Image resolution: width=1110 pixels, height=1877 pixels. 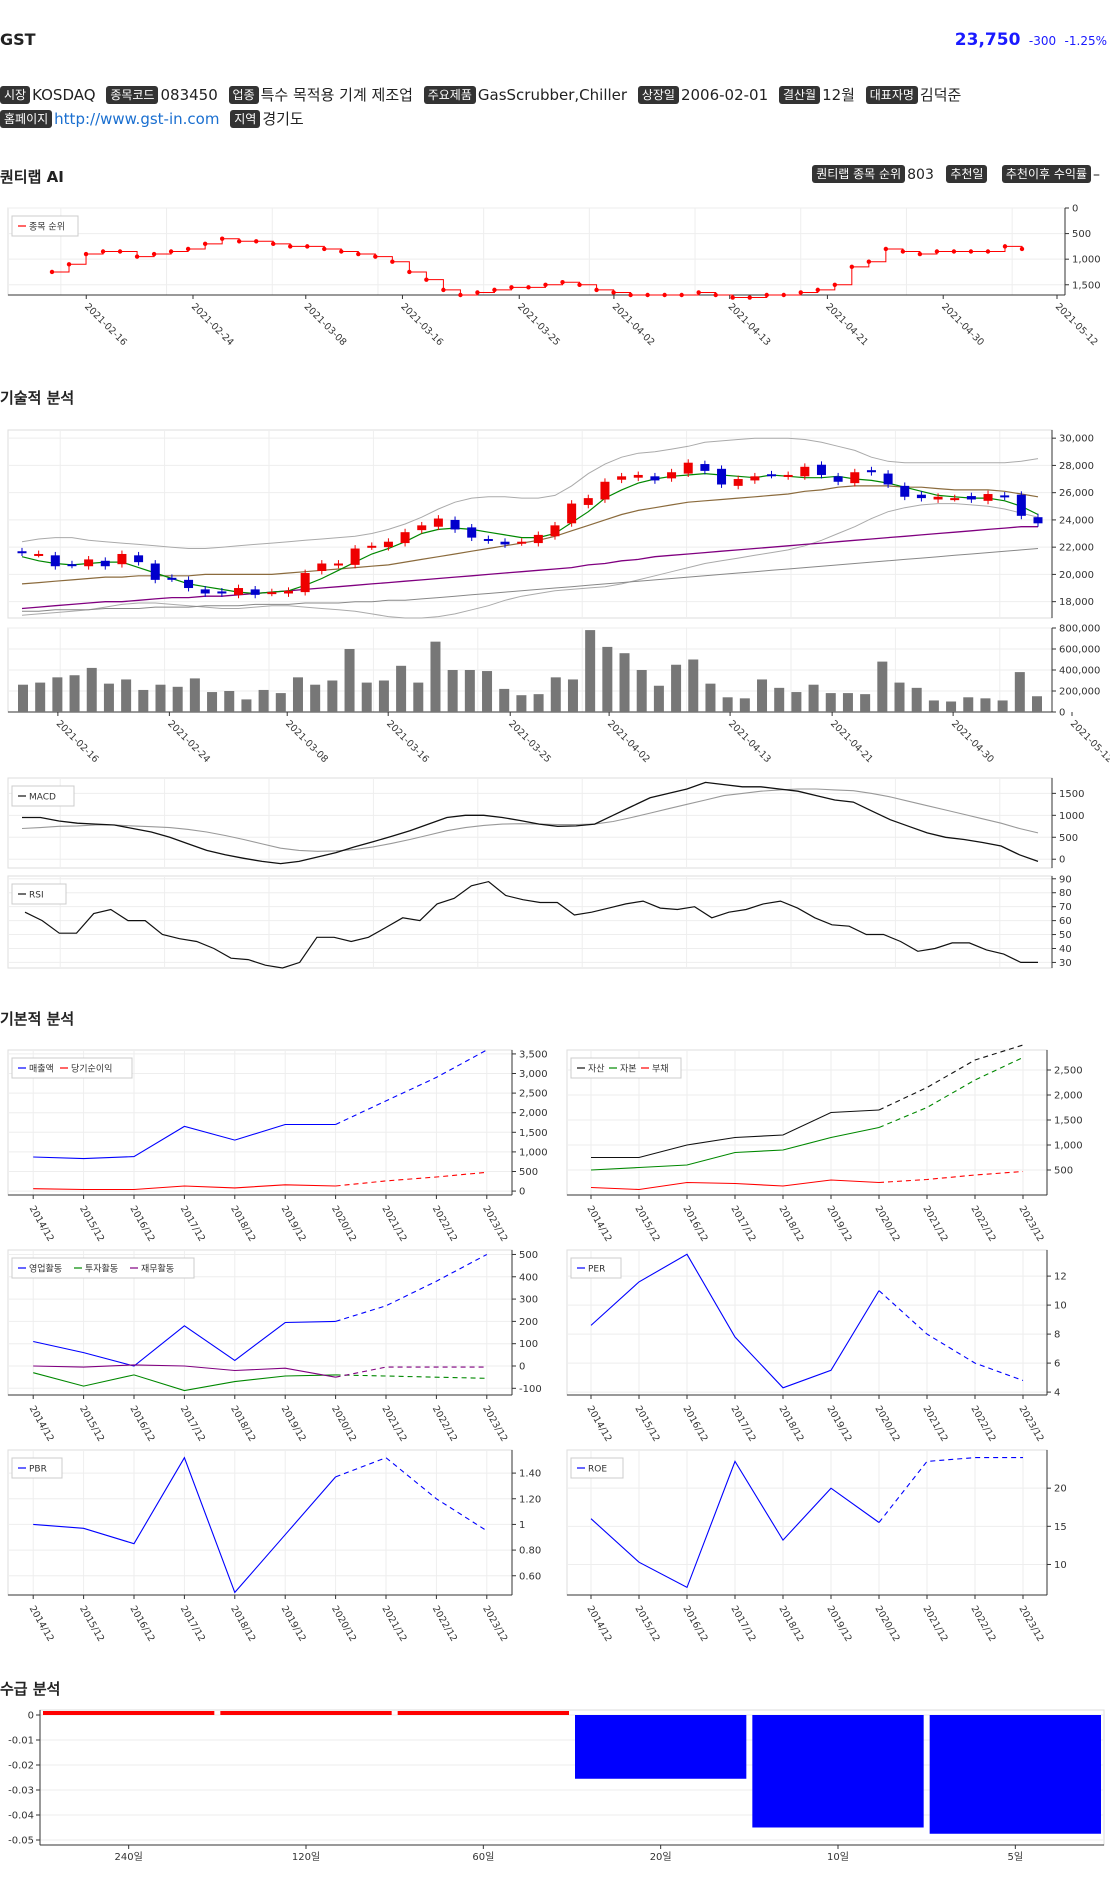 I want to click on x-tick-label: 2021-05-12, so click(x=1076, y=324).